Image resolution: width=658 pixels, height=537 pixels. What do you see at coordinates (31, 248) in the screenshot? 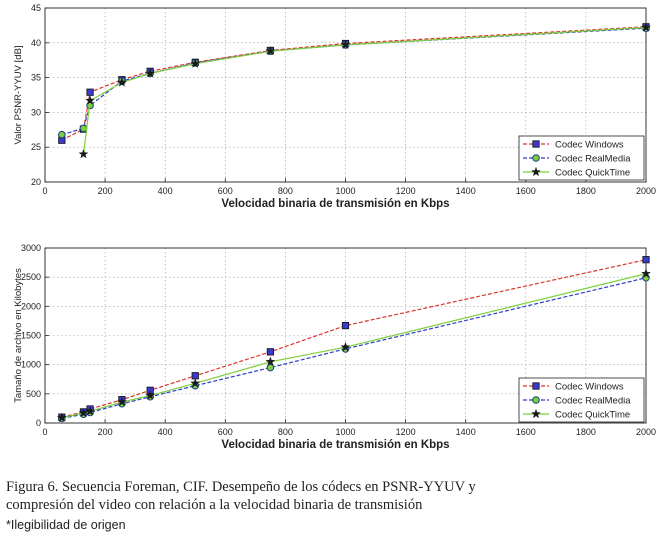
I see `y-tick-label: 3000` at bounding box center [31, 248].